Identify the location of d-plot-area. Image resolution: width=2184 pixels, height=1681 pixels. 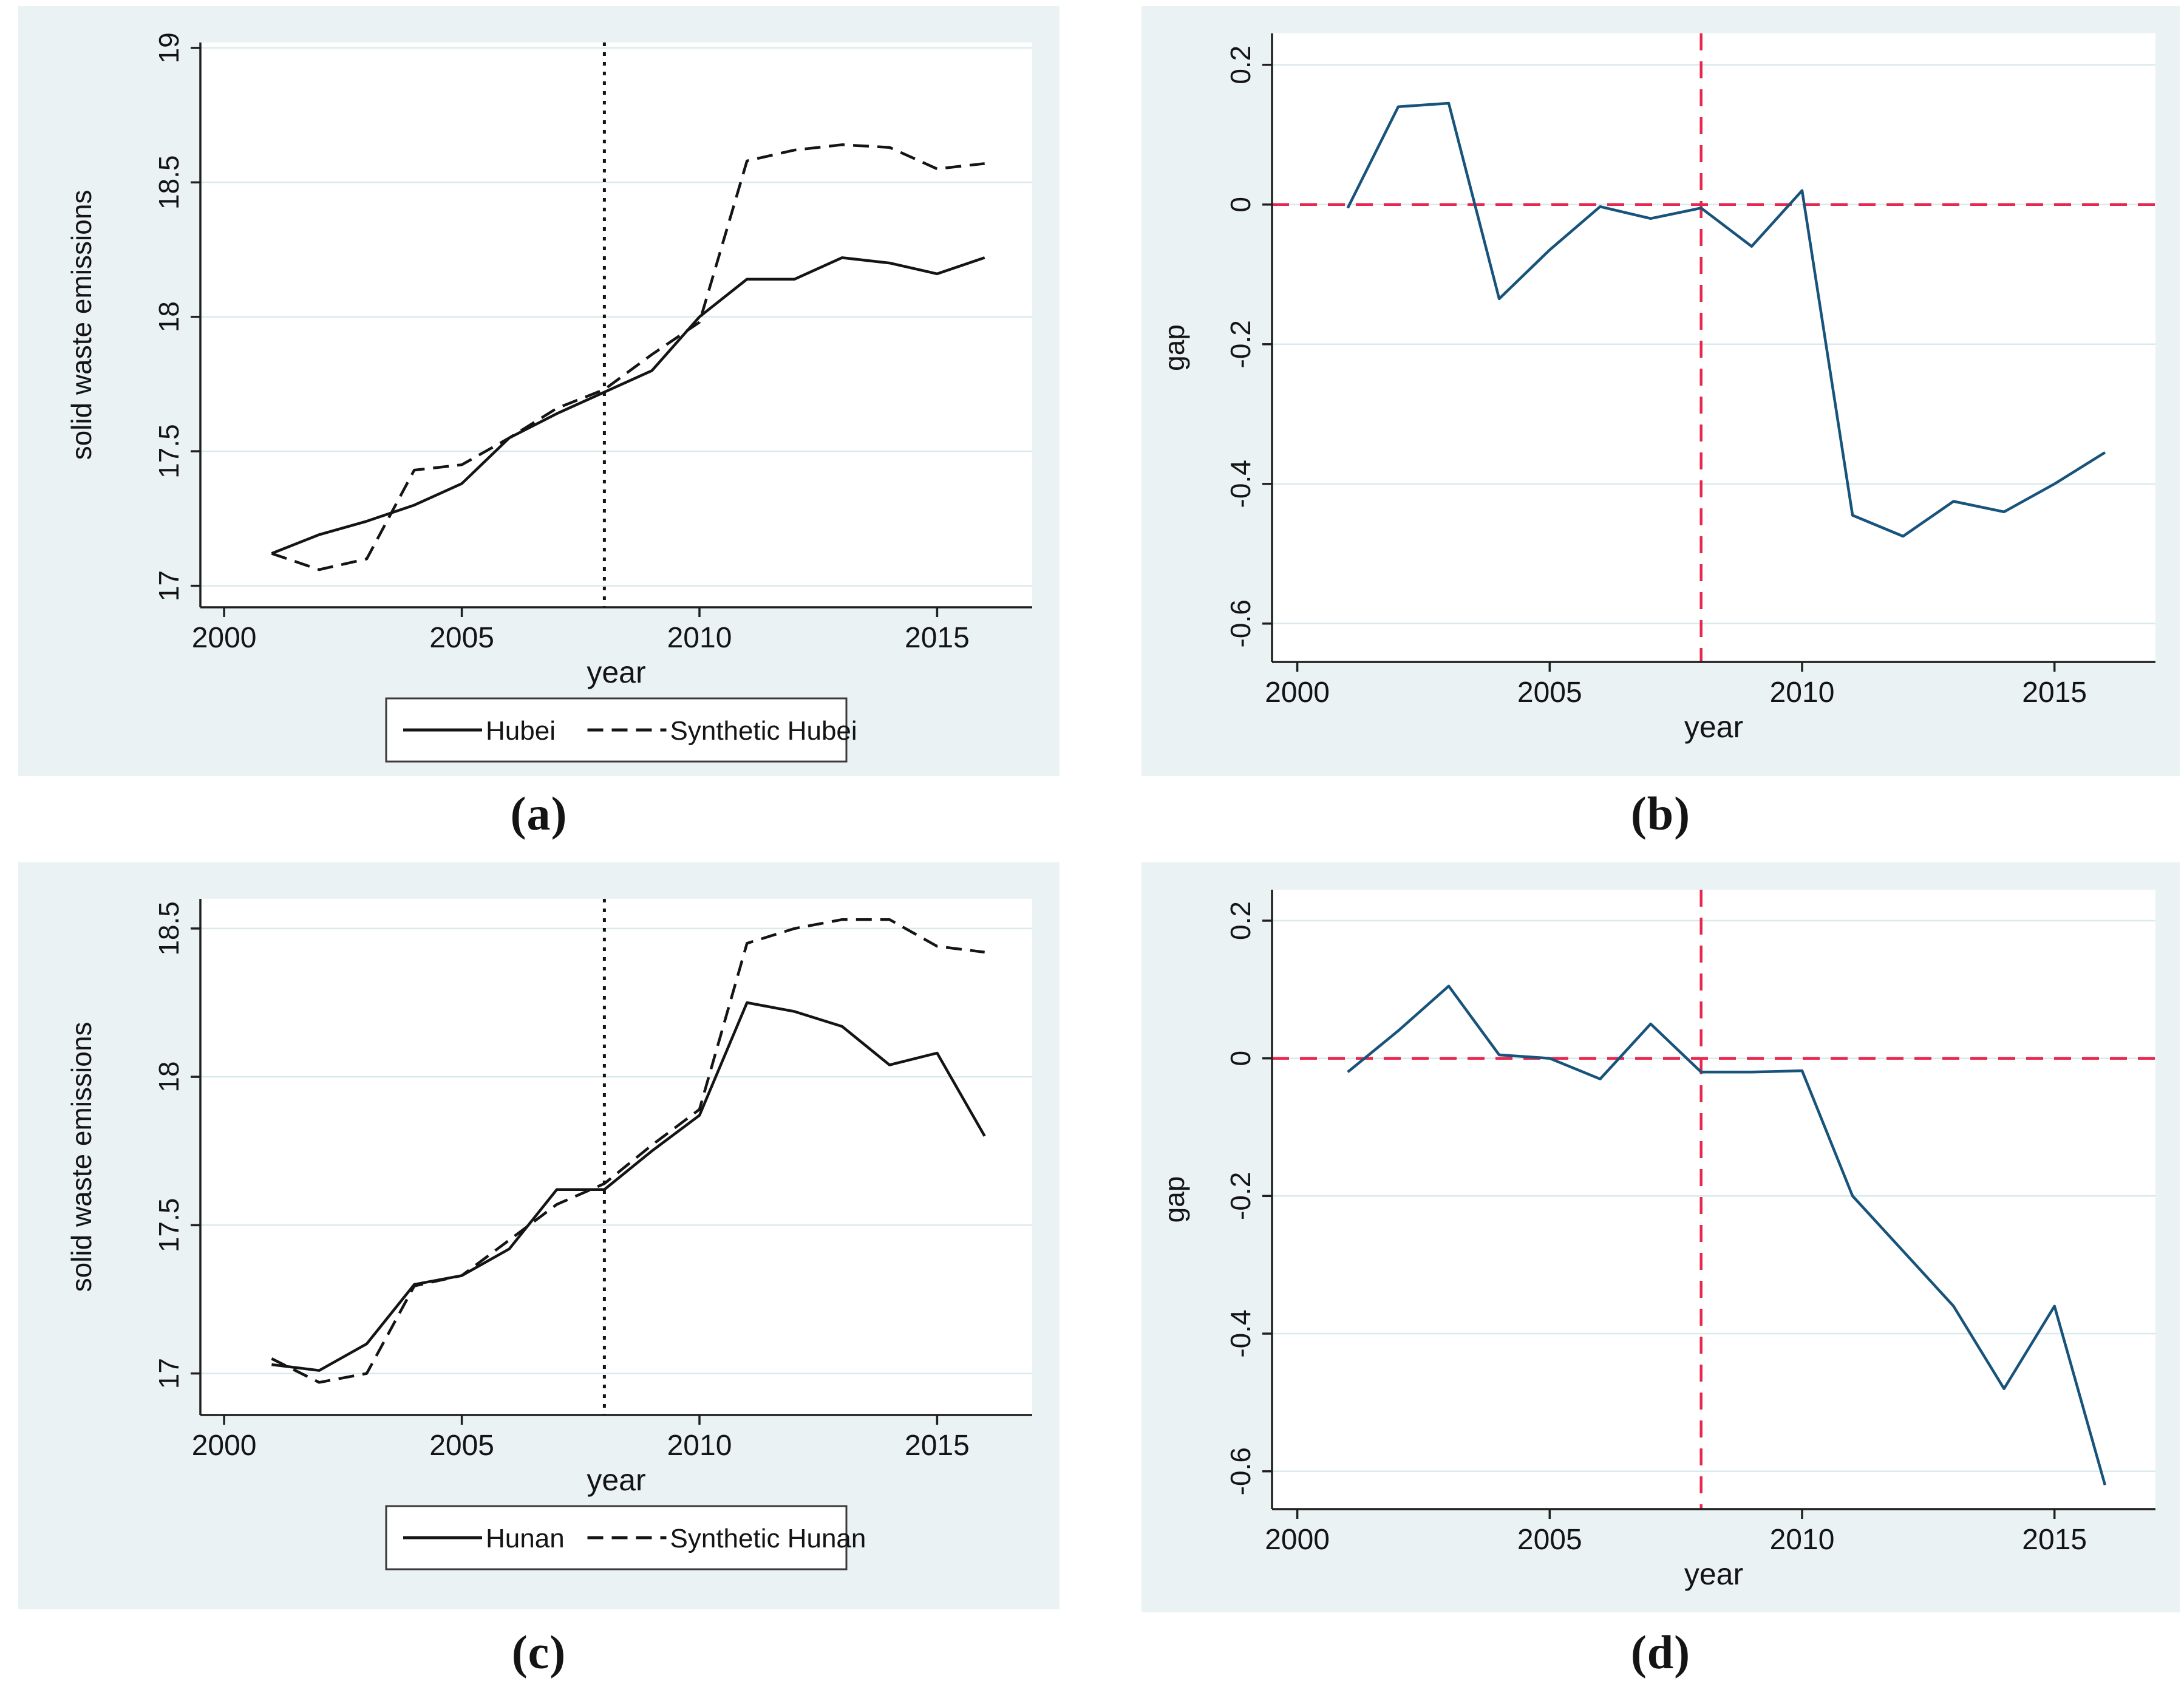
(1713, 1200).